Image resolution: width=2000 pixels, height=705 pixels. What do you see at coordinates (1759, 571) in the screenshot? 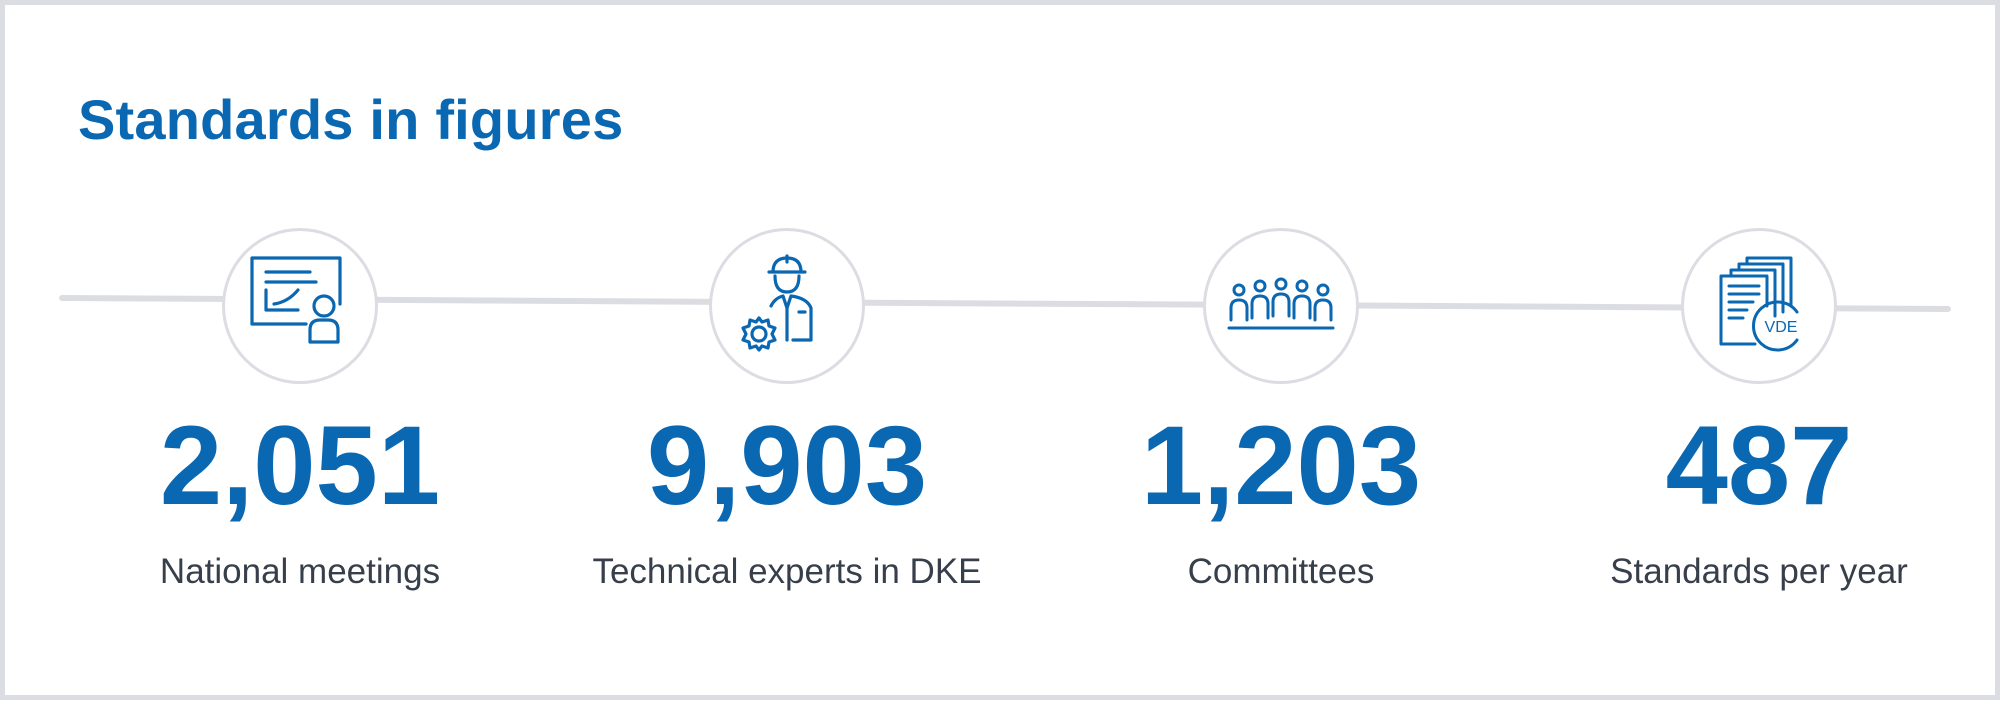
I see `stat-label: Standards per year` at bounding box center [1759, 571].